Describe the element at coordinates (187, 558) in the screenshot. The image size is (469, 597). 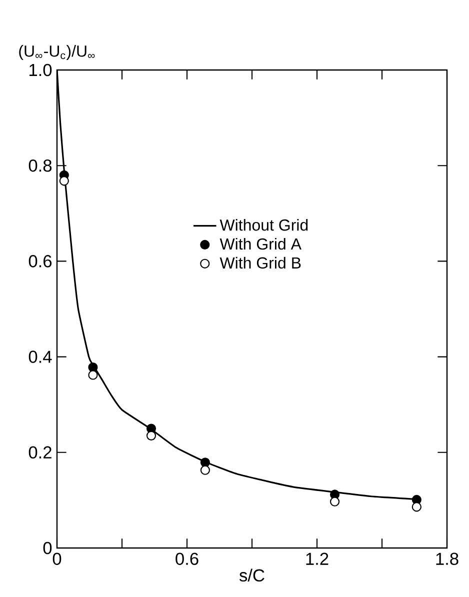
I see `x-tick-label: 0.6` at that location.